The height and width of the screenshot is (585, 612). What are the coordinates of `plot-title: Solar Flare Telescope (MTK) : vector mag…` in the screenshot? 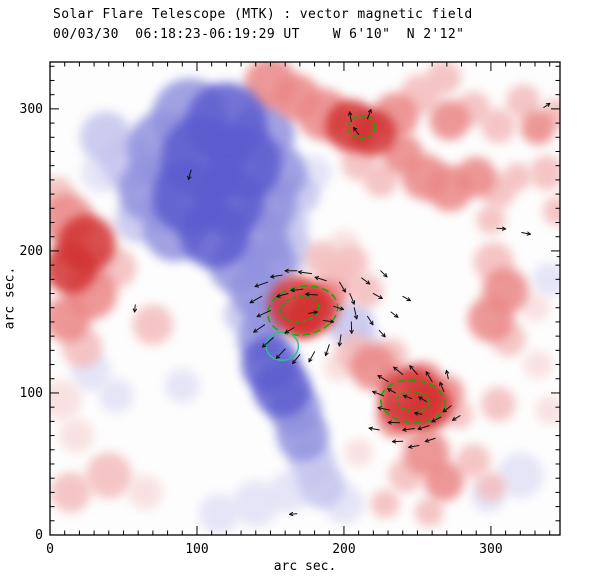 It's located at (263, 14).